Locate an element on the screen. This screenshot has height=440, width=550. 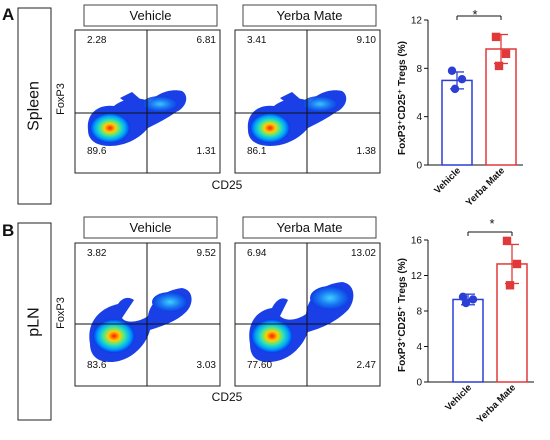
flow-plot-vehicle: Vehicle 3.82 9.52 83.6 3.03 is located at coordinates (147, 301).